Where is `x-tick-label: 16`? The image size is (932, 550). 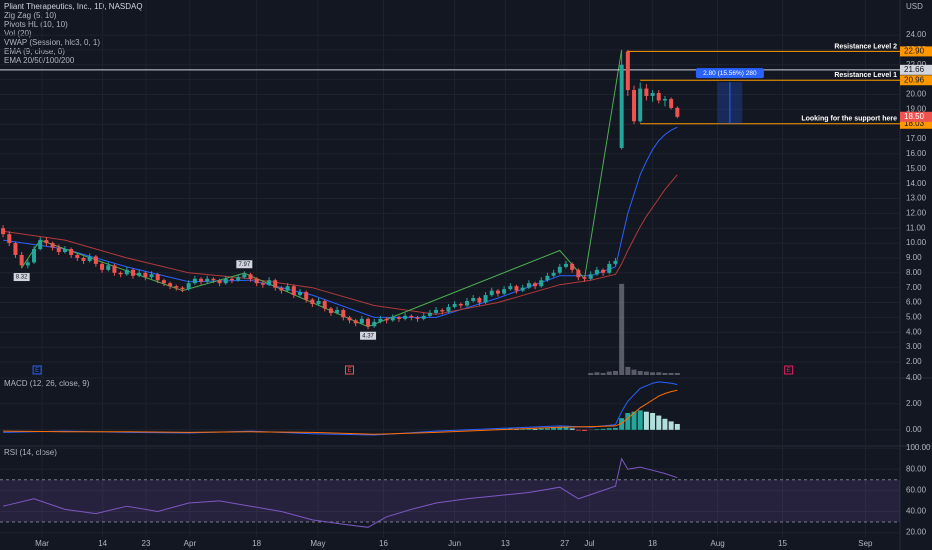
x-tick-label: 16 is located at coordinates (383, 543).